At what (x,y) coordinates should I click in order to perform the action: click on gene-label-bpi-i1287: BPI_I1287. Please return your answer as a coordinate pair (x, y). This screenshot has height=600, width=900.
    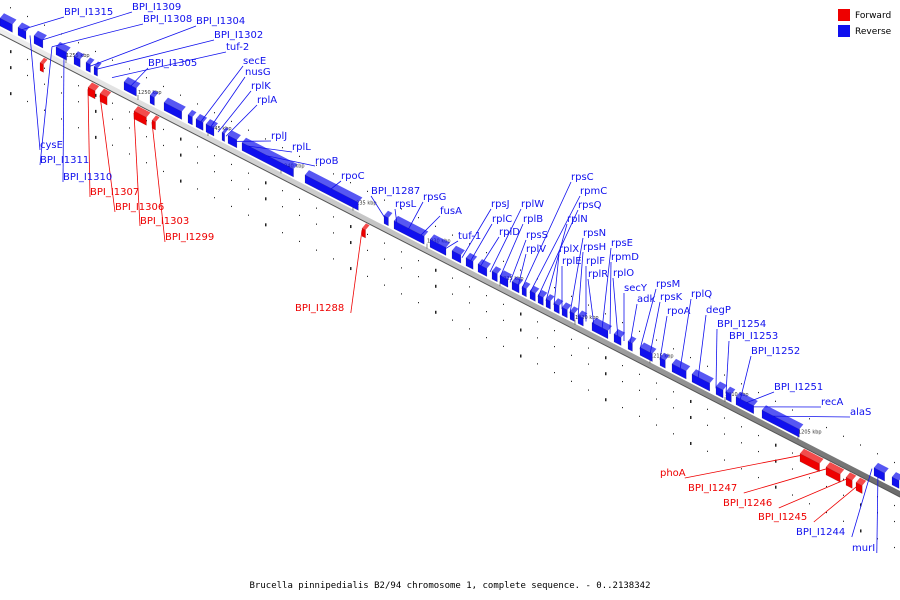
    Looking at the image, I should click on (395, 191).